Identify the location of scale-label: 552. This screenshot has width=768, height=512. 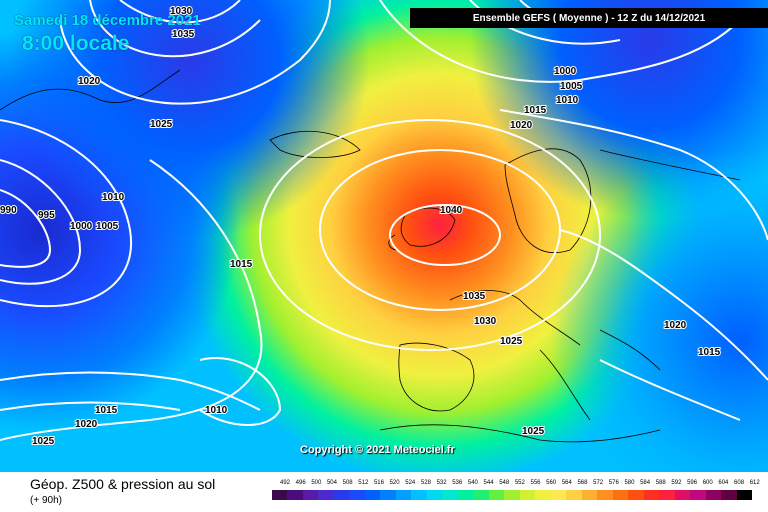
(519, 483).